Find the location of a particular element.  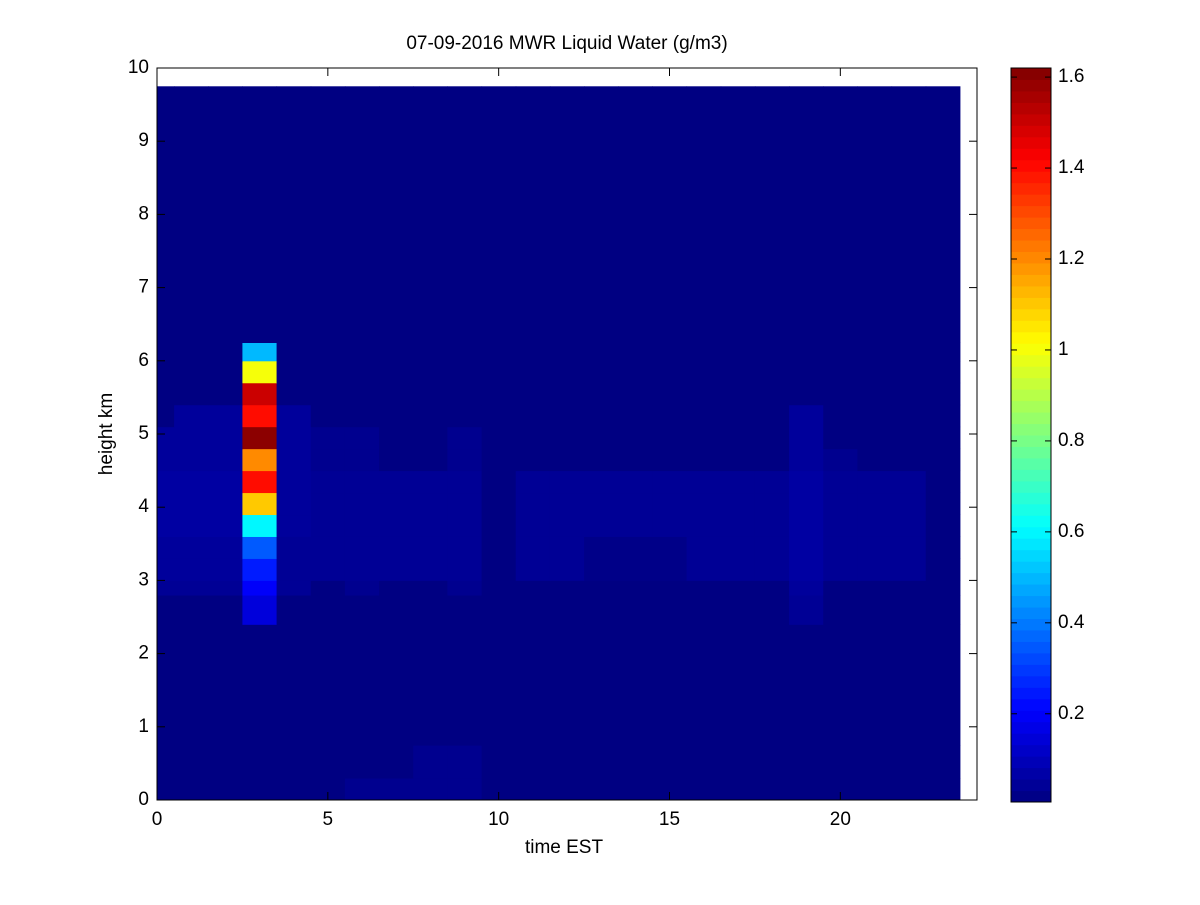

y-tick-label: 1 is located at coordinates (143, 726).